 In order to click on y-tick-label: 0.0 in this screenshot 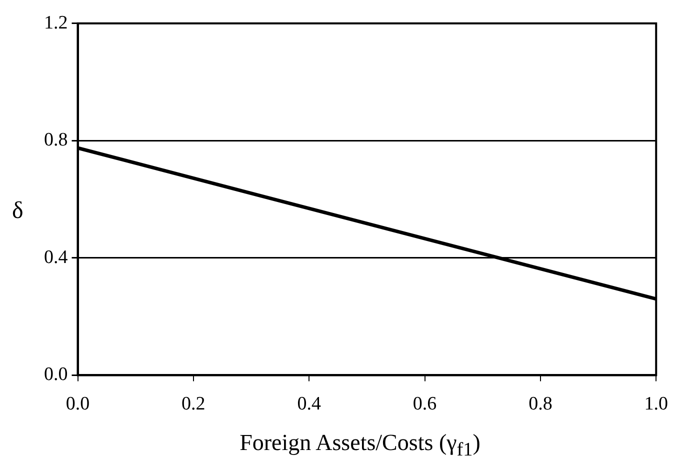, I will do `click(56, 375)`.